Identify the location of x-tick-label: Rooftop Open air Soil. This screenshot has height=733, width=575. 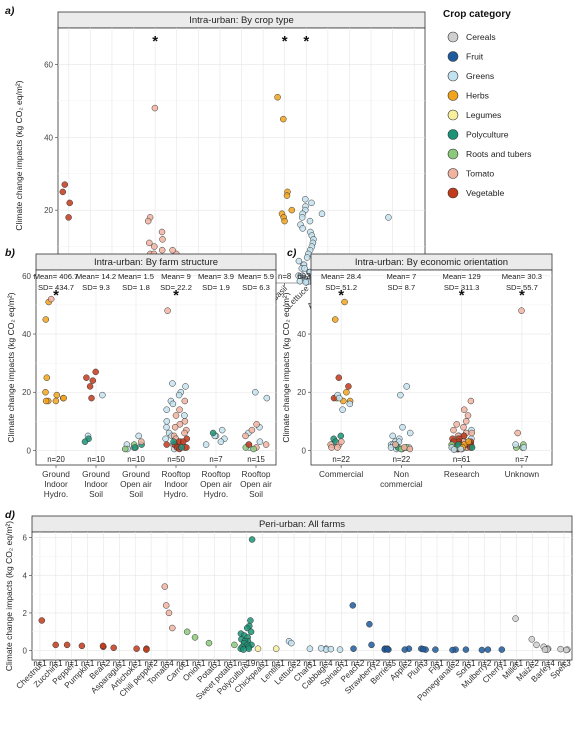
(256, 484).